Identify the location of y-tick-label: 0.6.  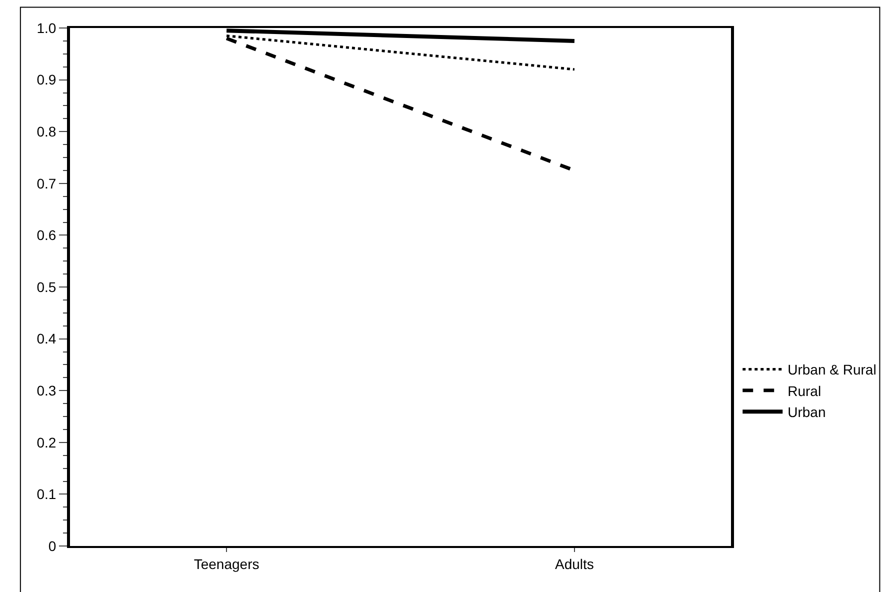
(46, 235).